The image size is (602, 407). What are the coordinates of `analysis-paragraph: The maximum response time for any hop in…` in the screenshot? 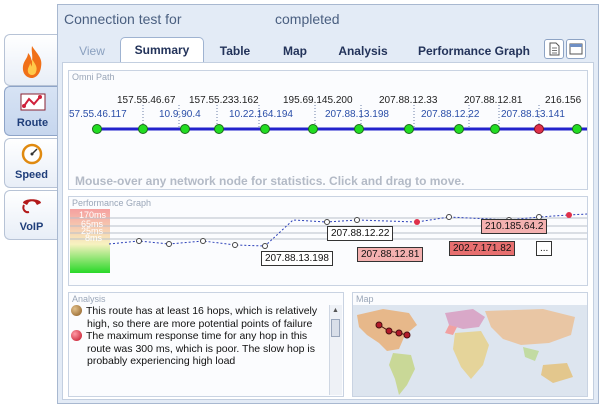 It's located at (201, 348).